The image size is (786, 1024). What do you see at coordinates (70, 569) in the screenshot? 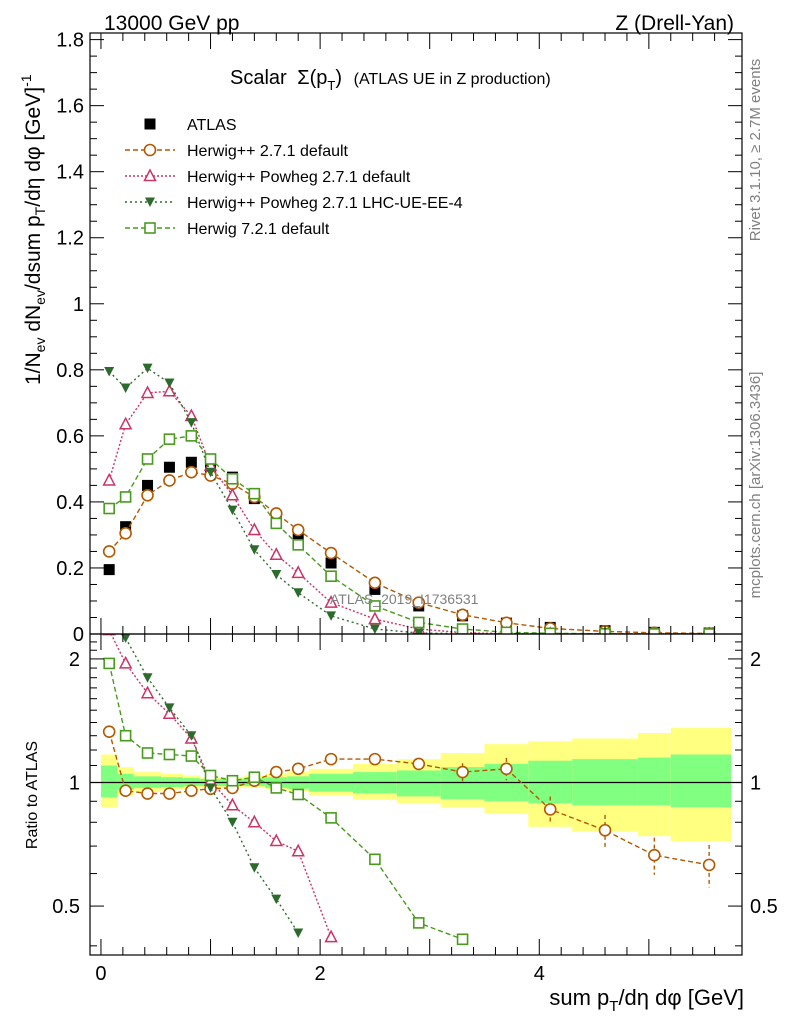
I see `y-tick-label: 0.2` at bounding box center [70, 569].